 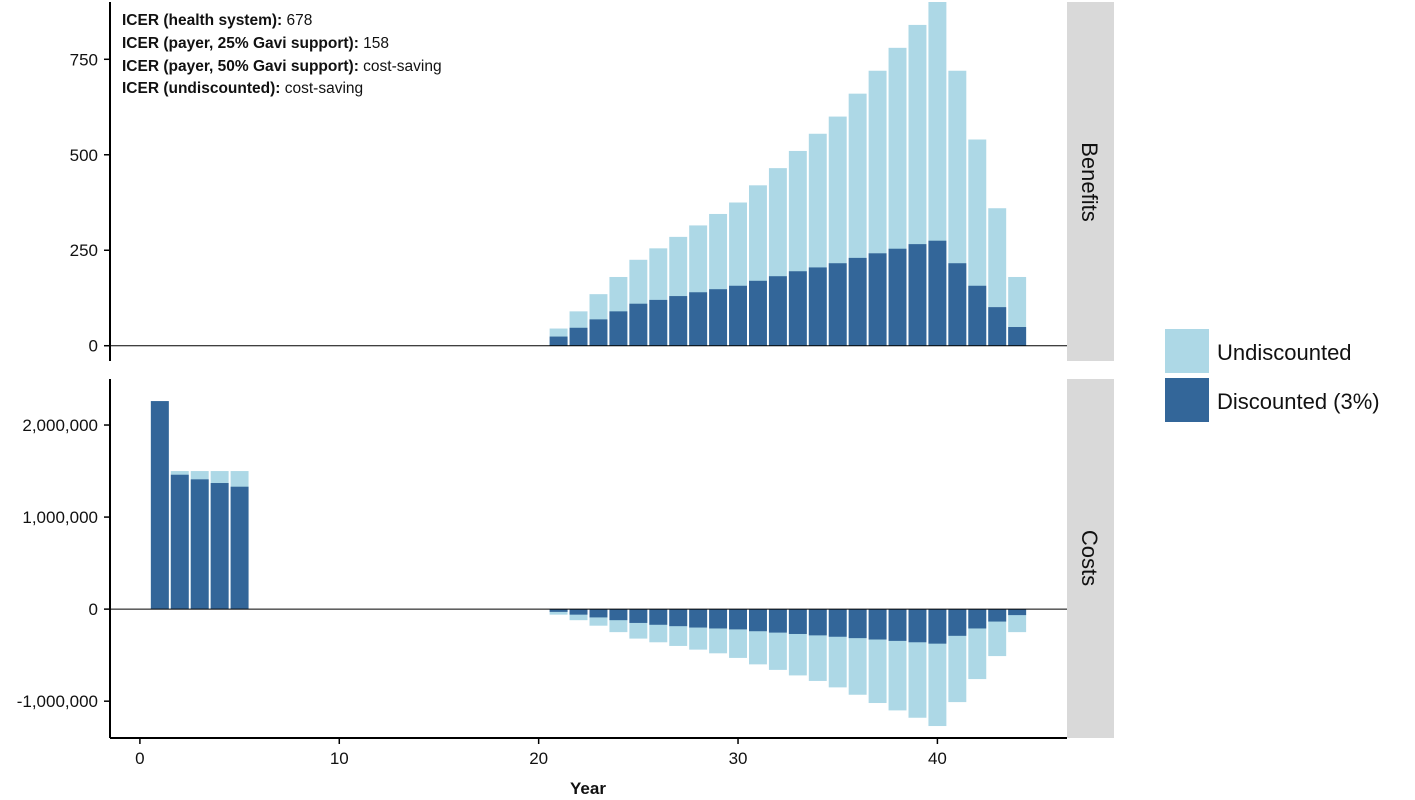 What do you see at coordinates (60, 517) in the screenshot?
I see `costs-y-tick-label: 1,000,000` at bounding box center [60, 517].